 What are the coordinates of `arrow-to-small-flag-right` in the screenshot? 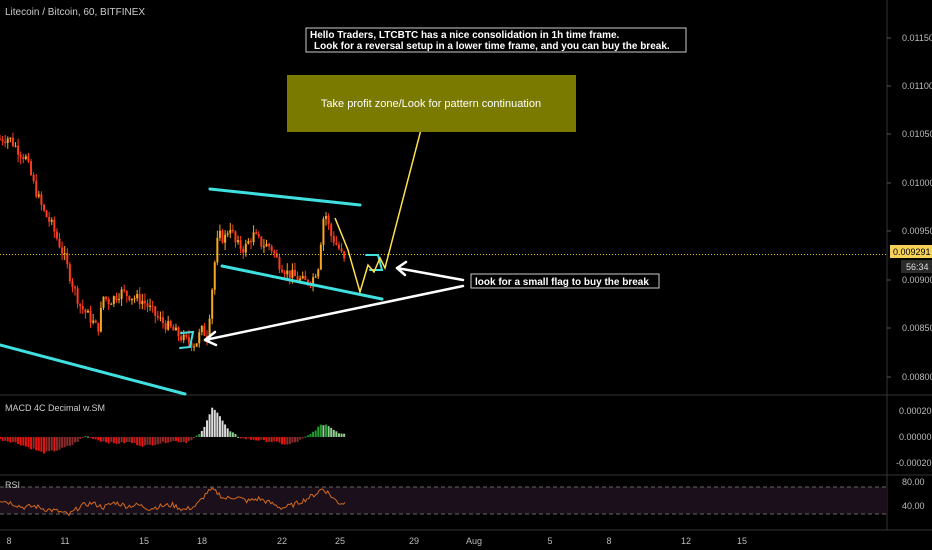 It's located at (430, 274).